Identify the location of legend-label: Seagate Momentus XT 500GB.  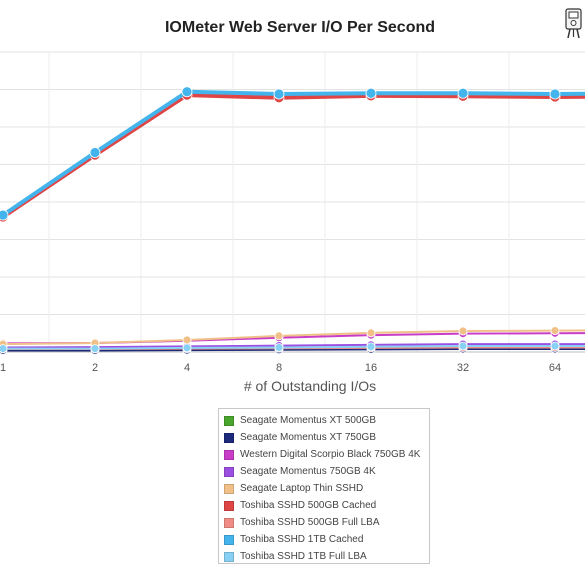
(308, 420).